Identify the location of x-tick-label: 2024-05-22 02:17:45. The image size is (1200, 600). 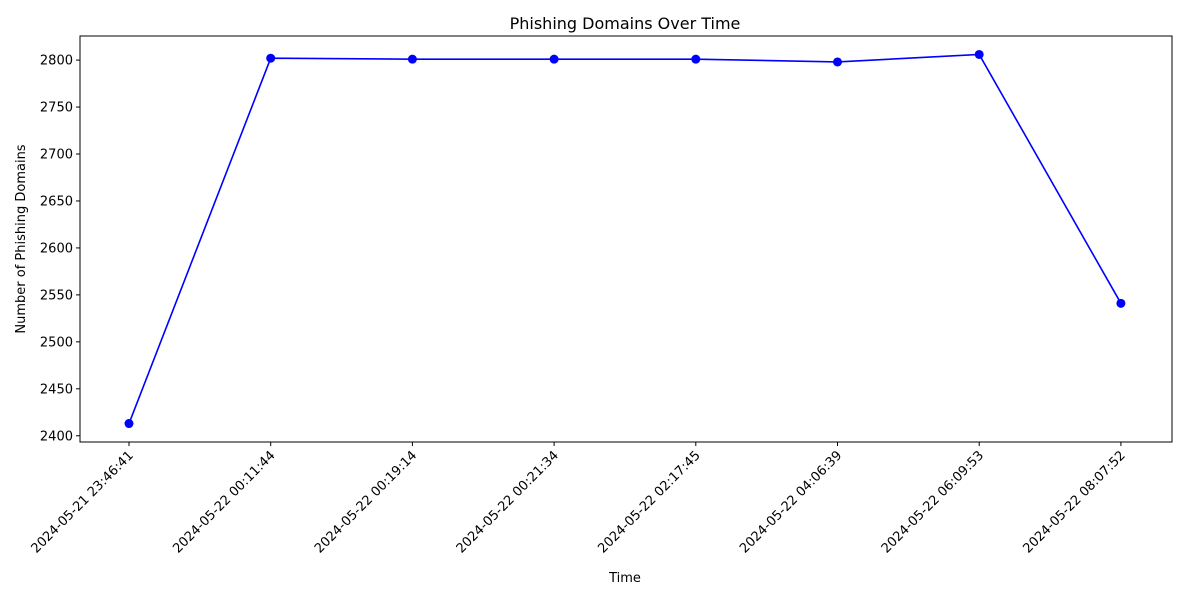
(649, 502).